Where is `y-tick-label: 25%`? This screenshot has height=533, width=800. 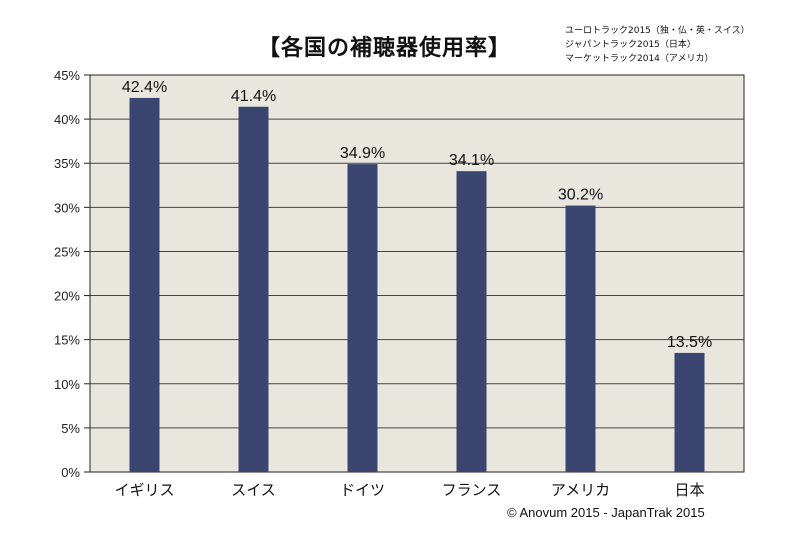 y-tick-label: 25% is located at coordinates (67, 251).